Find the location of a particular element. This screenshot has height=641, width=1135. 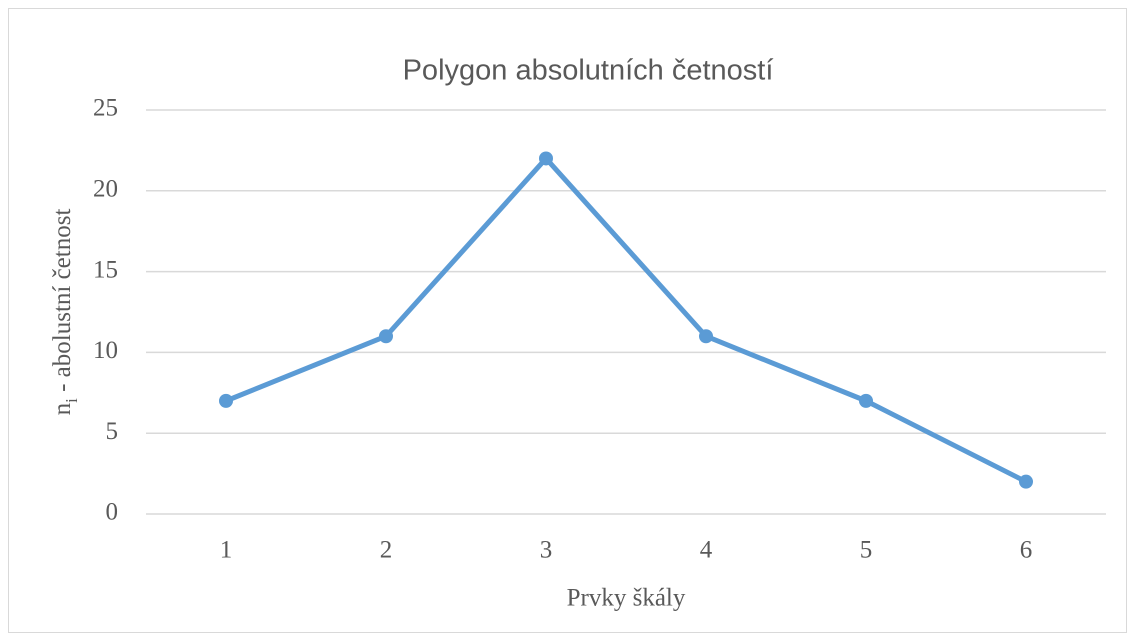

x-axis-title: Prvky škály is located at coordinates (626, 598).